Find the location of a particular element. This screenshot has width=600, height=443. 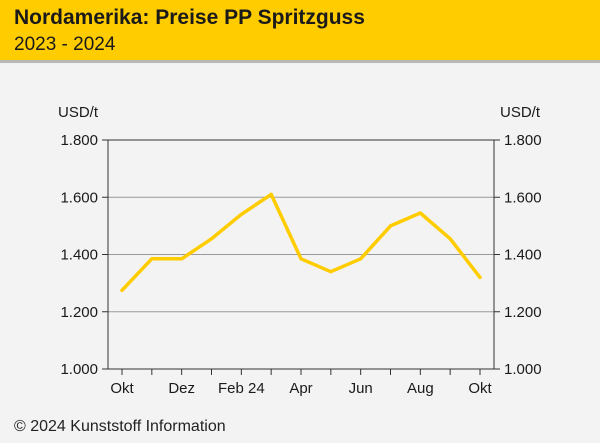

y-tick-label-right: 1.400 is located at coordinates (523, 255).